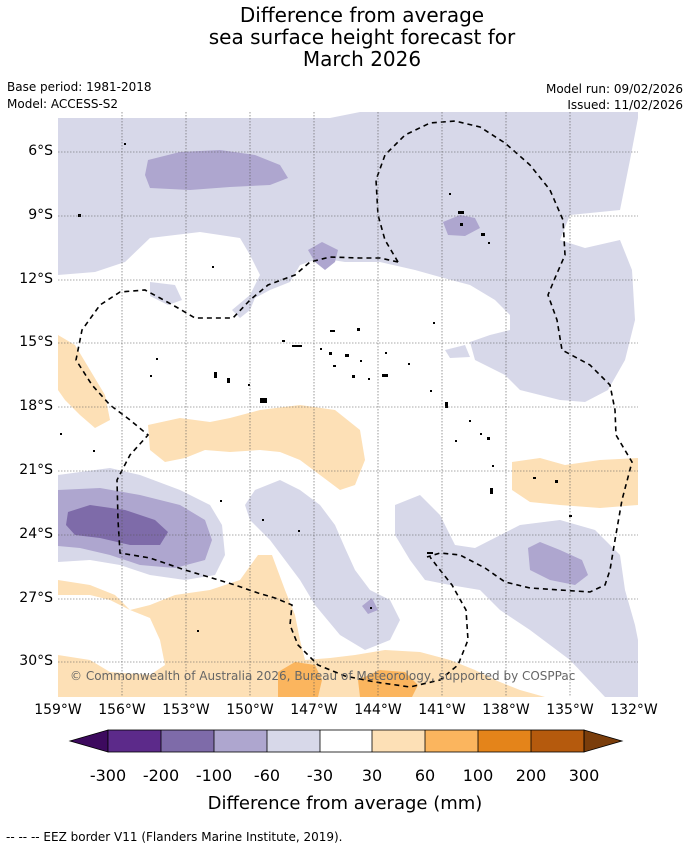 This screenshot has width=690, height=850. What do you see at coordinates (40, 151) in the screenshot?
I see `lat-label: 6°S` at bounding box center [40, 151].